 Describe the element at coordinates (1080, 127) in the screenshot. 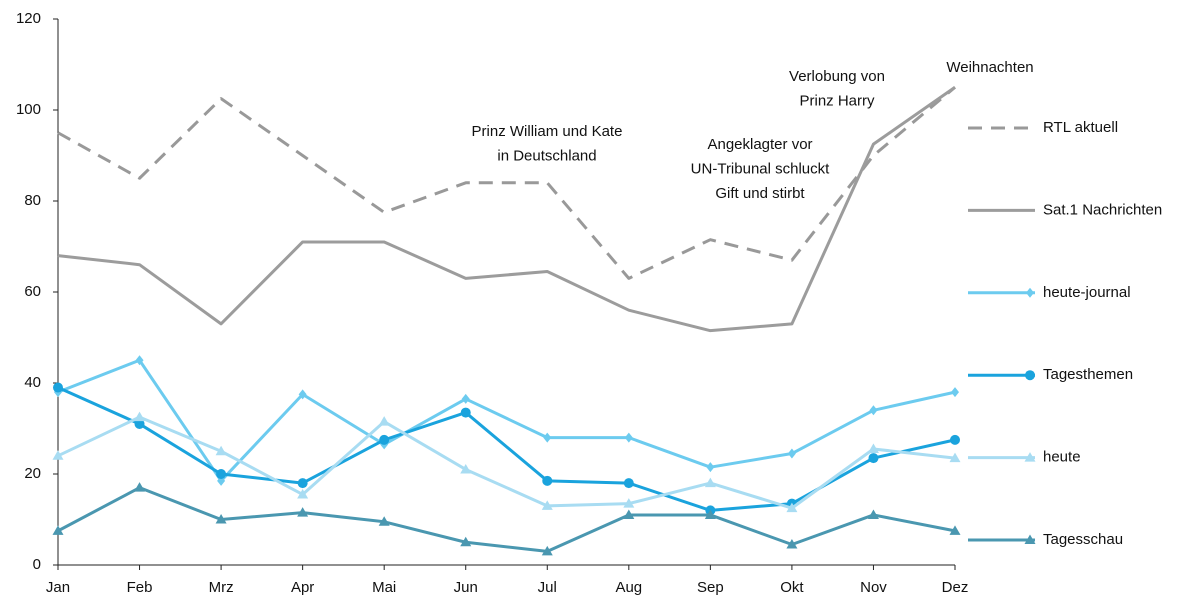

I see `legend-label: RTL aktuell` at that location.